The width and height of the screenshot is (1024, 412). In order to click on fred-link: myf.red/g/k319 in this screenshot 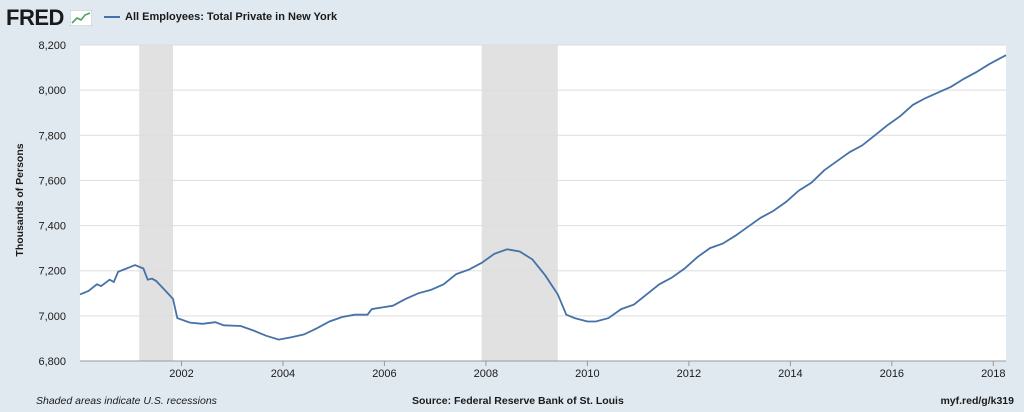, I will do `click(977, 401)`.